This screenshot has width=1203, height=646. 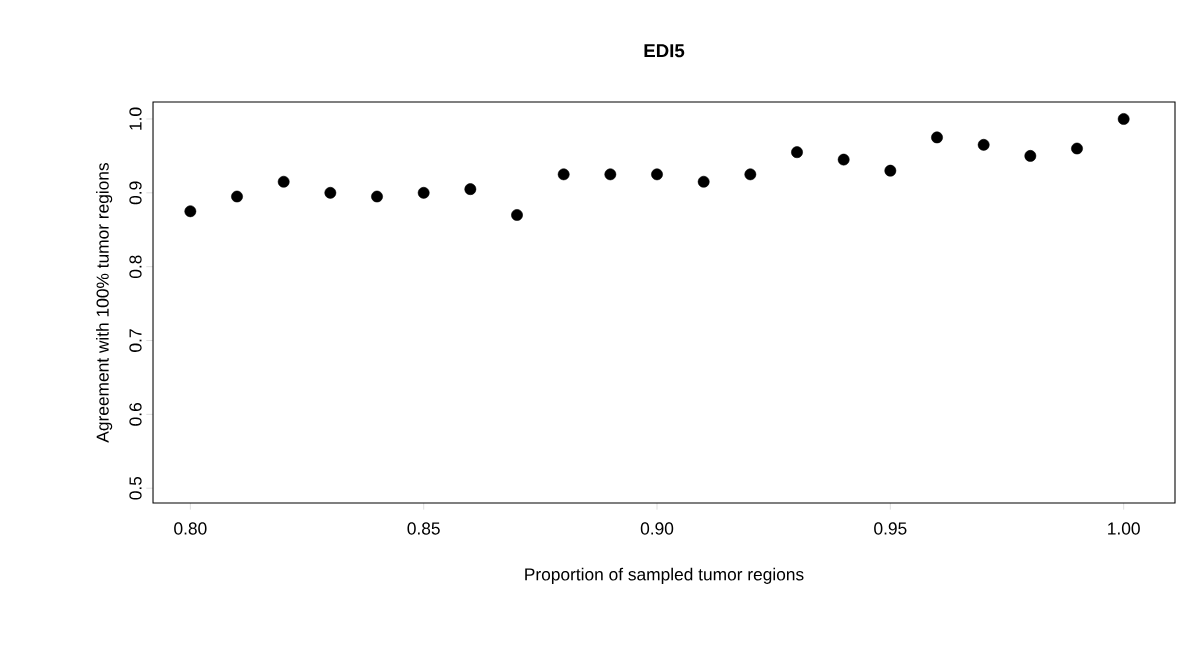 What do you see at coordinates (890, 528) in the screenshot?
I see `x-tick-label: 0.95` at bounding box center [890, 528].